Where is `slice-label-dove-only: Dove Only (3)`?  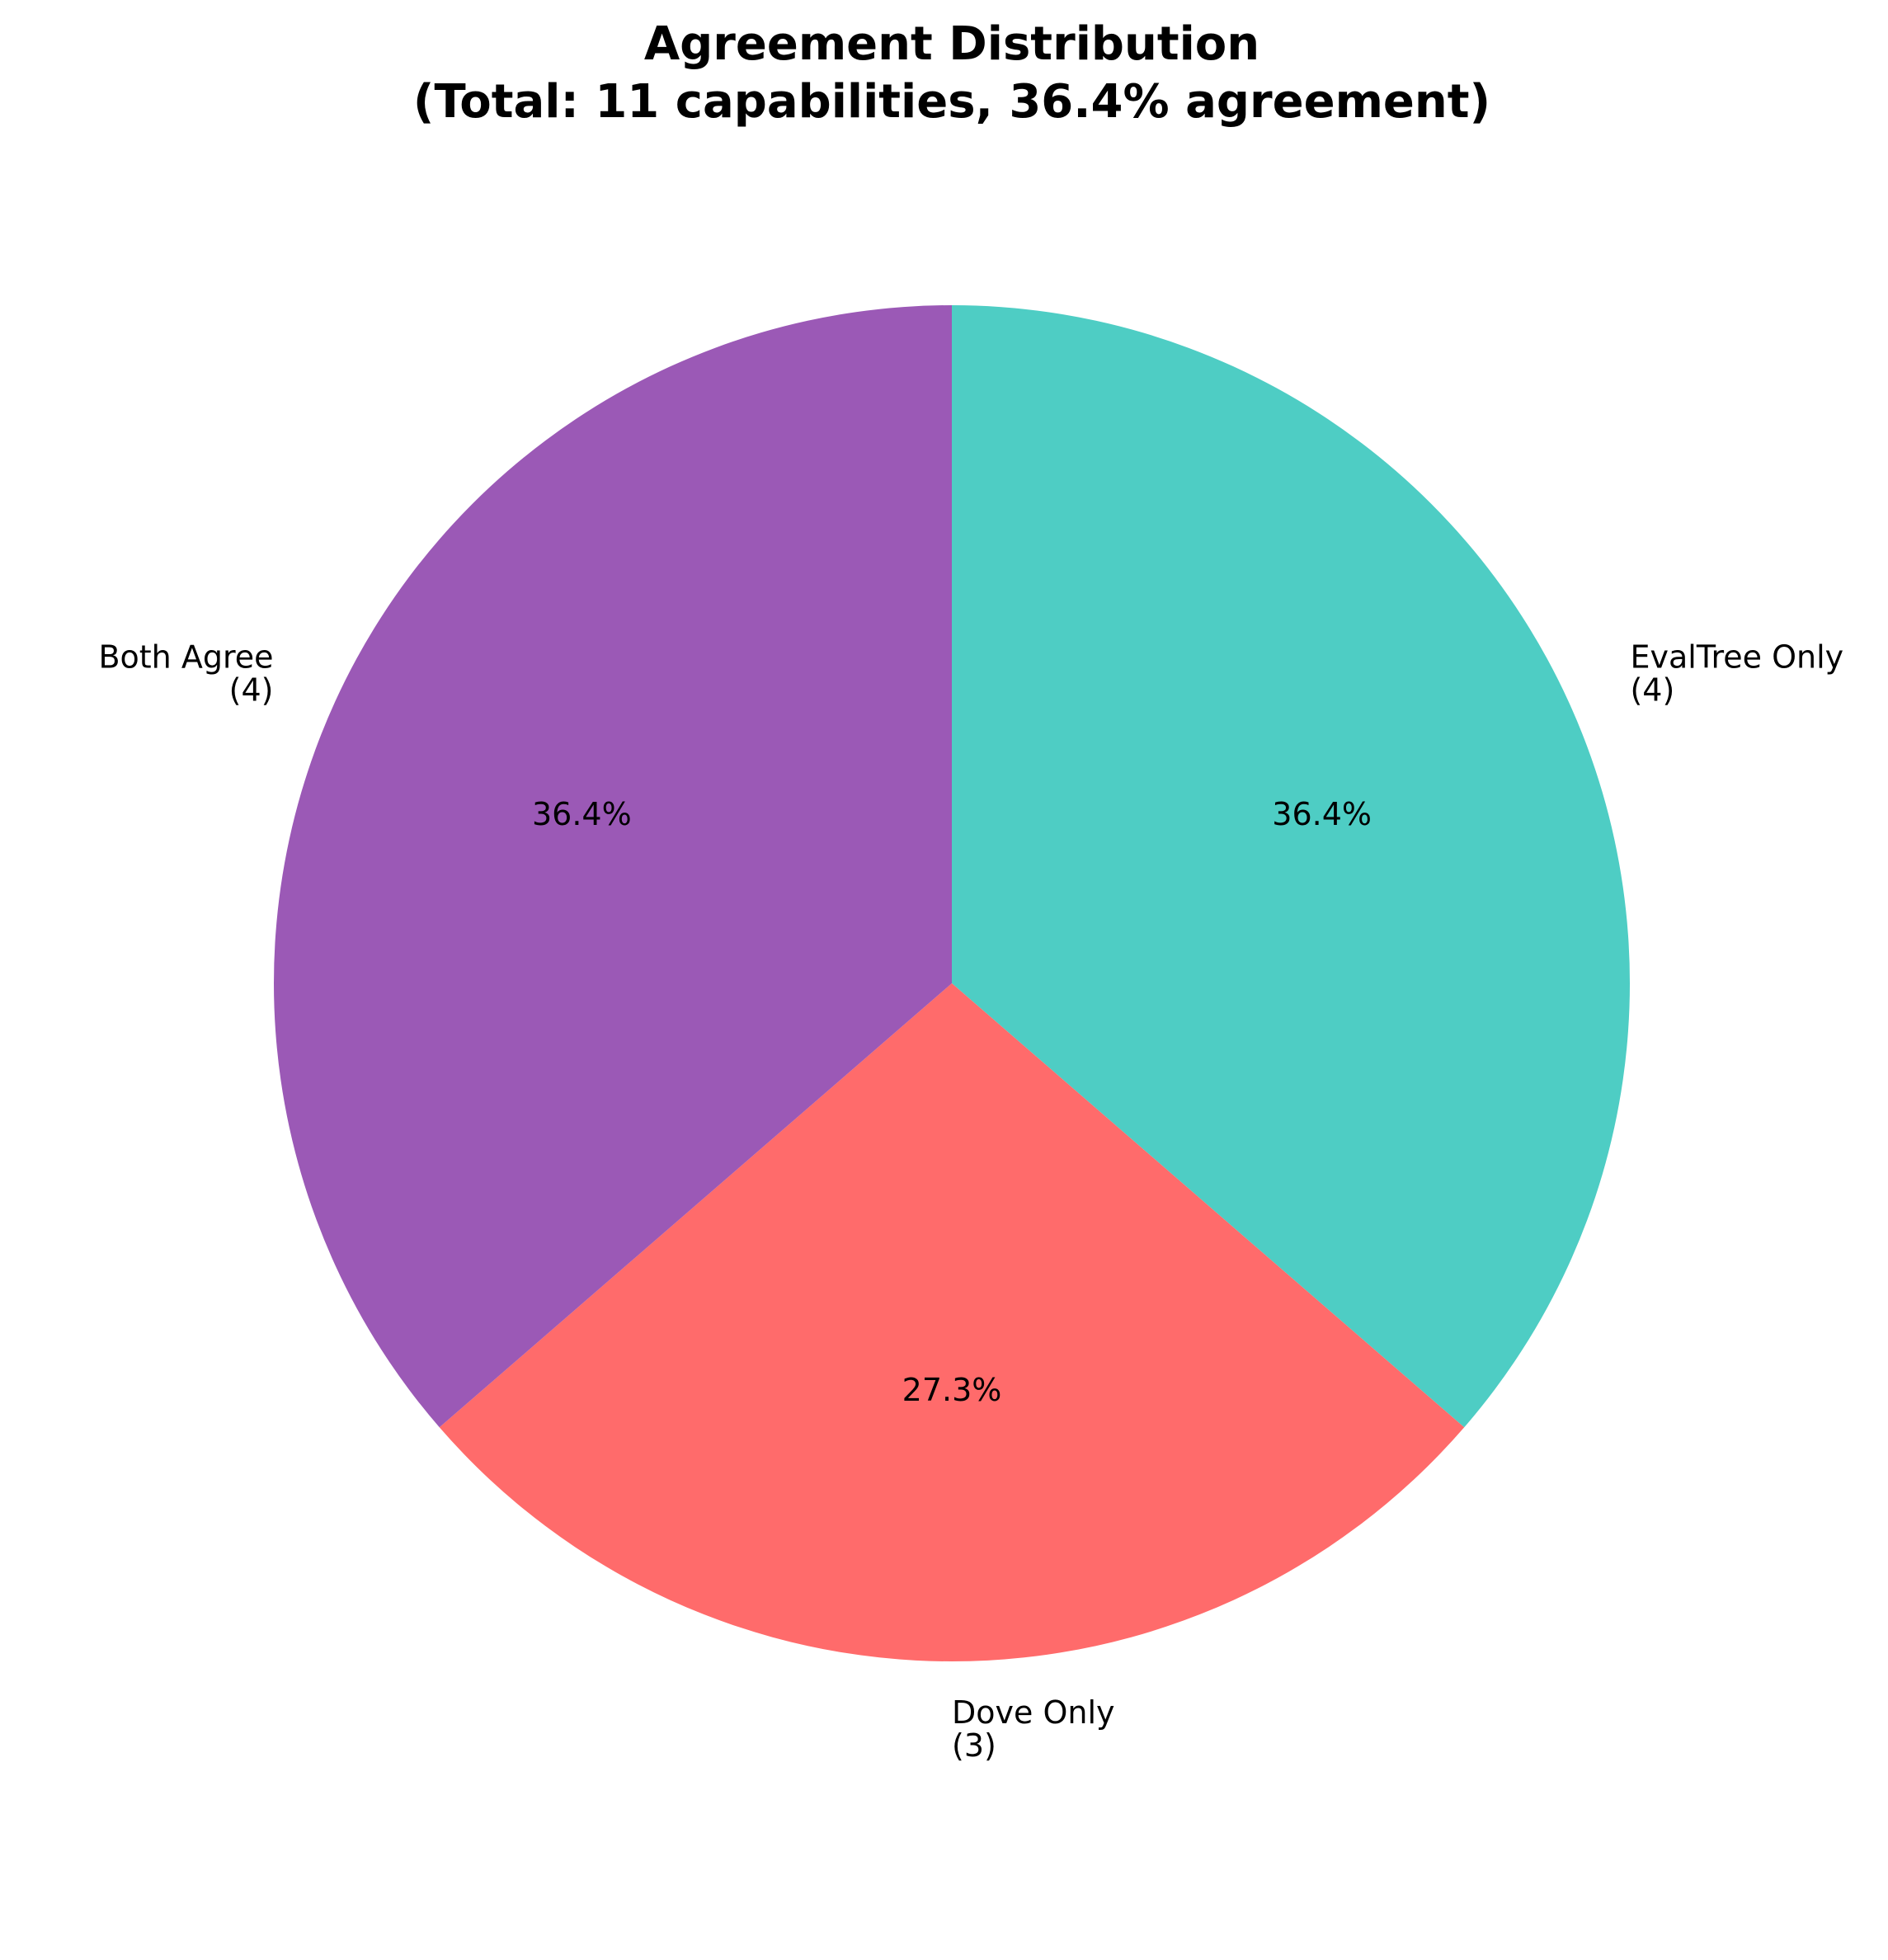
slice-label-dove-only: Dove Only (3) is located at coordinates (1033, 1729).